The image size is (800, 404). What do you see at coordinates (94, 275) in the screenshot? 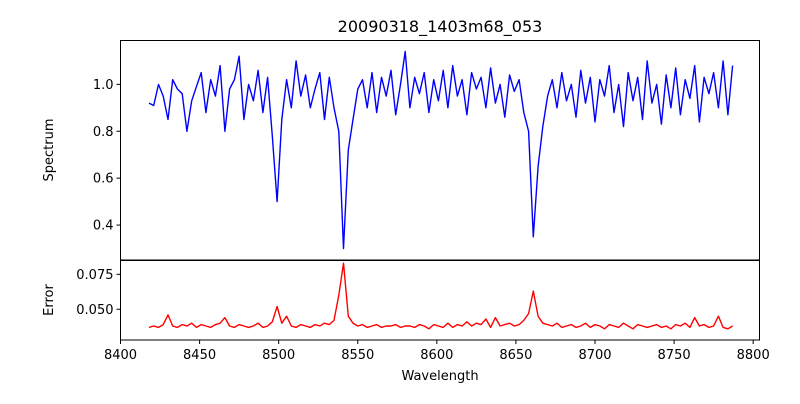
I see `error-y-tick-label: 0.075` at bounding box center [94, 275].